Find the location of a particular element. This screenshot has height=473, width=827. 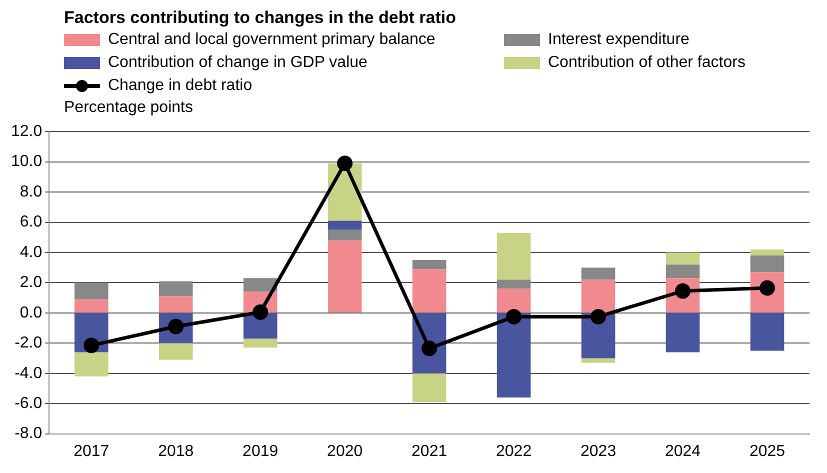

legend-label: Interest expenditure is located at coordinates (619, 40).